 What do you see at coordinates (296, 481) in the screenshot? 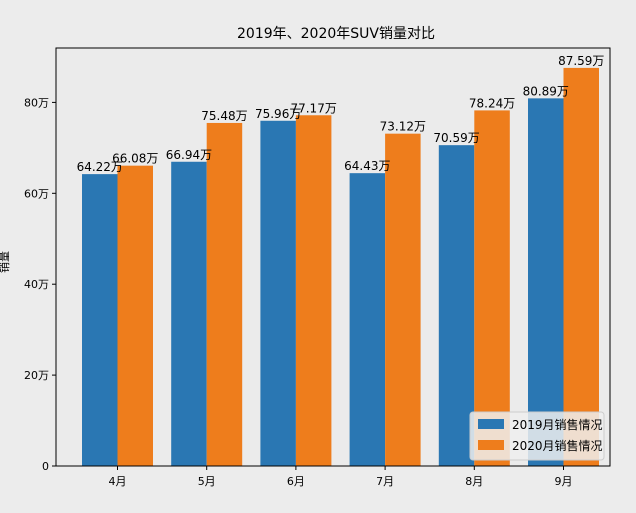
I see `x-tick-label-3: 6月` at bounding box center [296, 481].